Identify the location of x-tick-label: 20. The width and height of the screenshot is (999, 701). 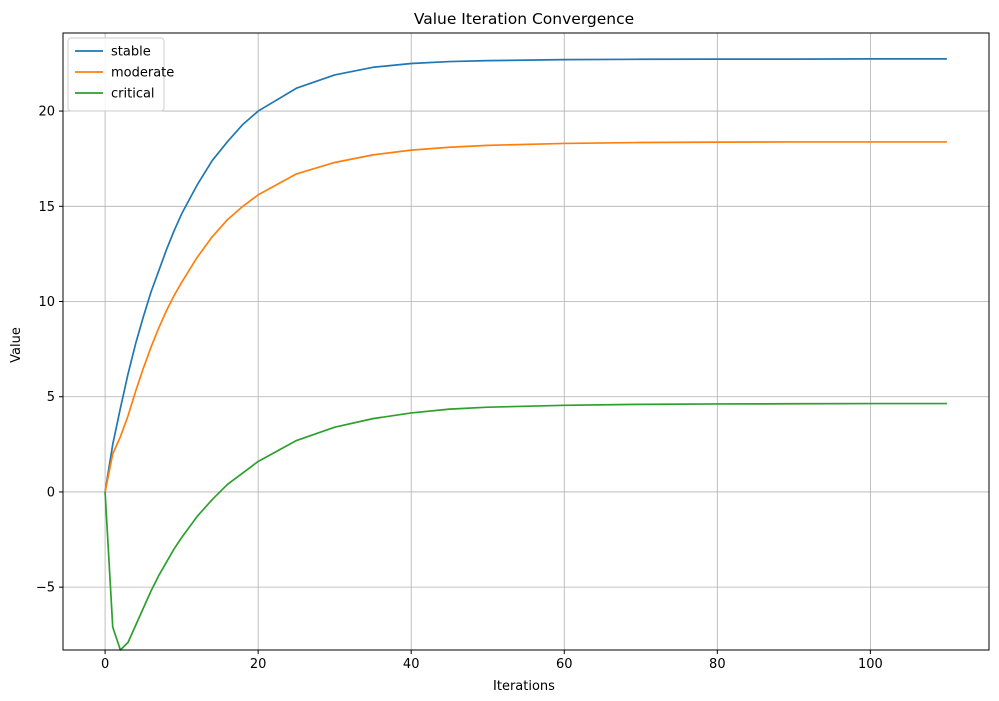
(258, 664).